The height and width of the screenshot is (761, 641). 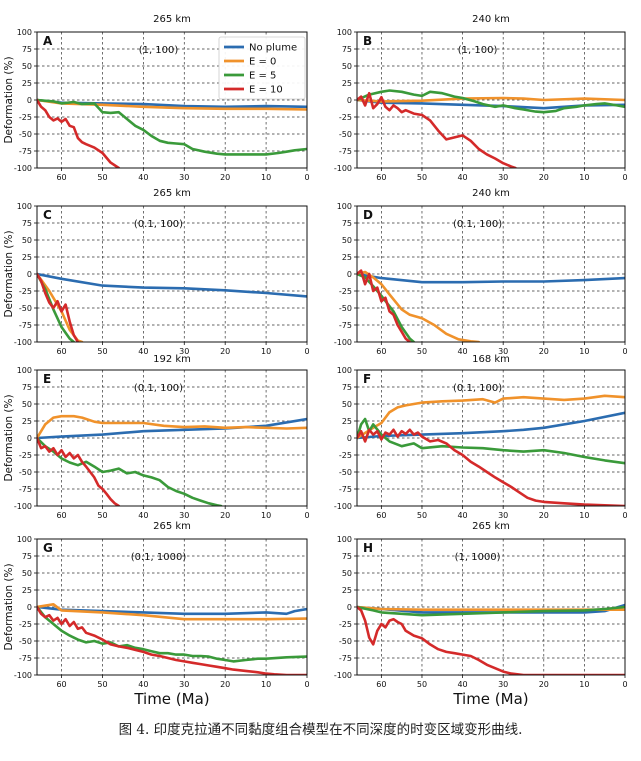 I want to click on panel-letter: C, so click(x=47, y=215).